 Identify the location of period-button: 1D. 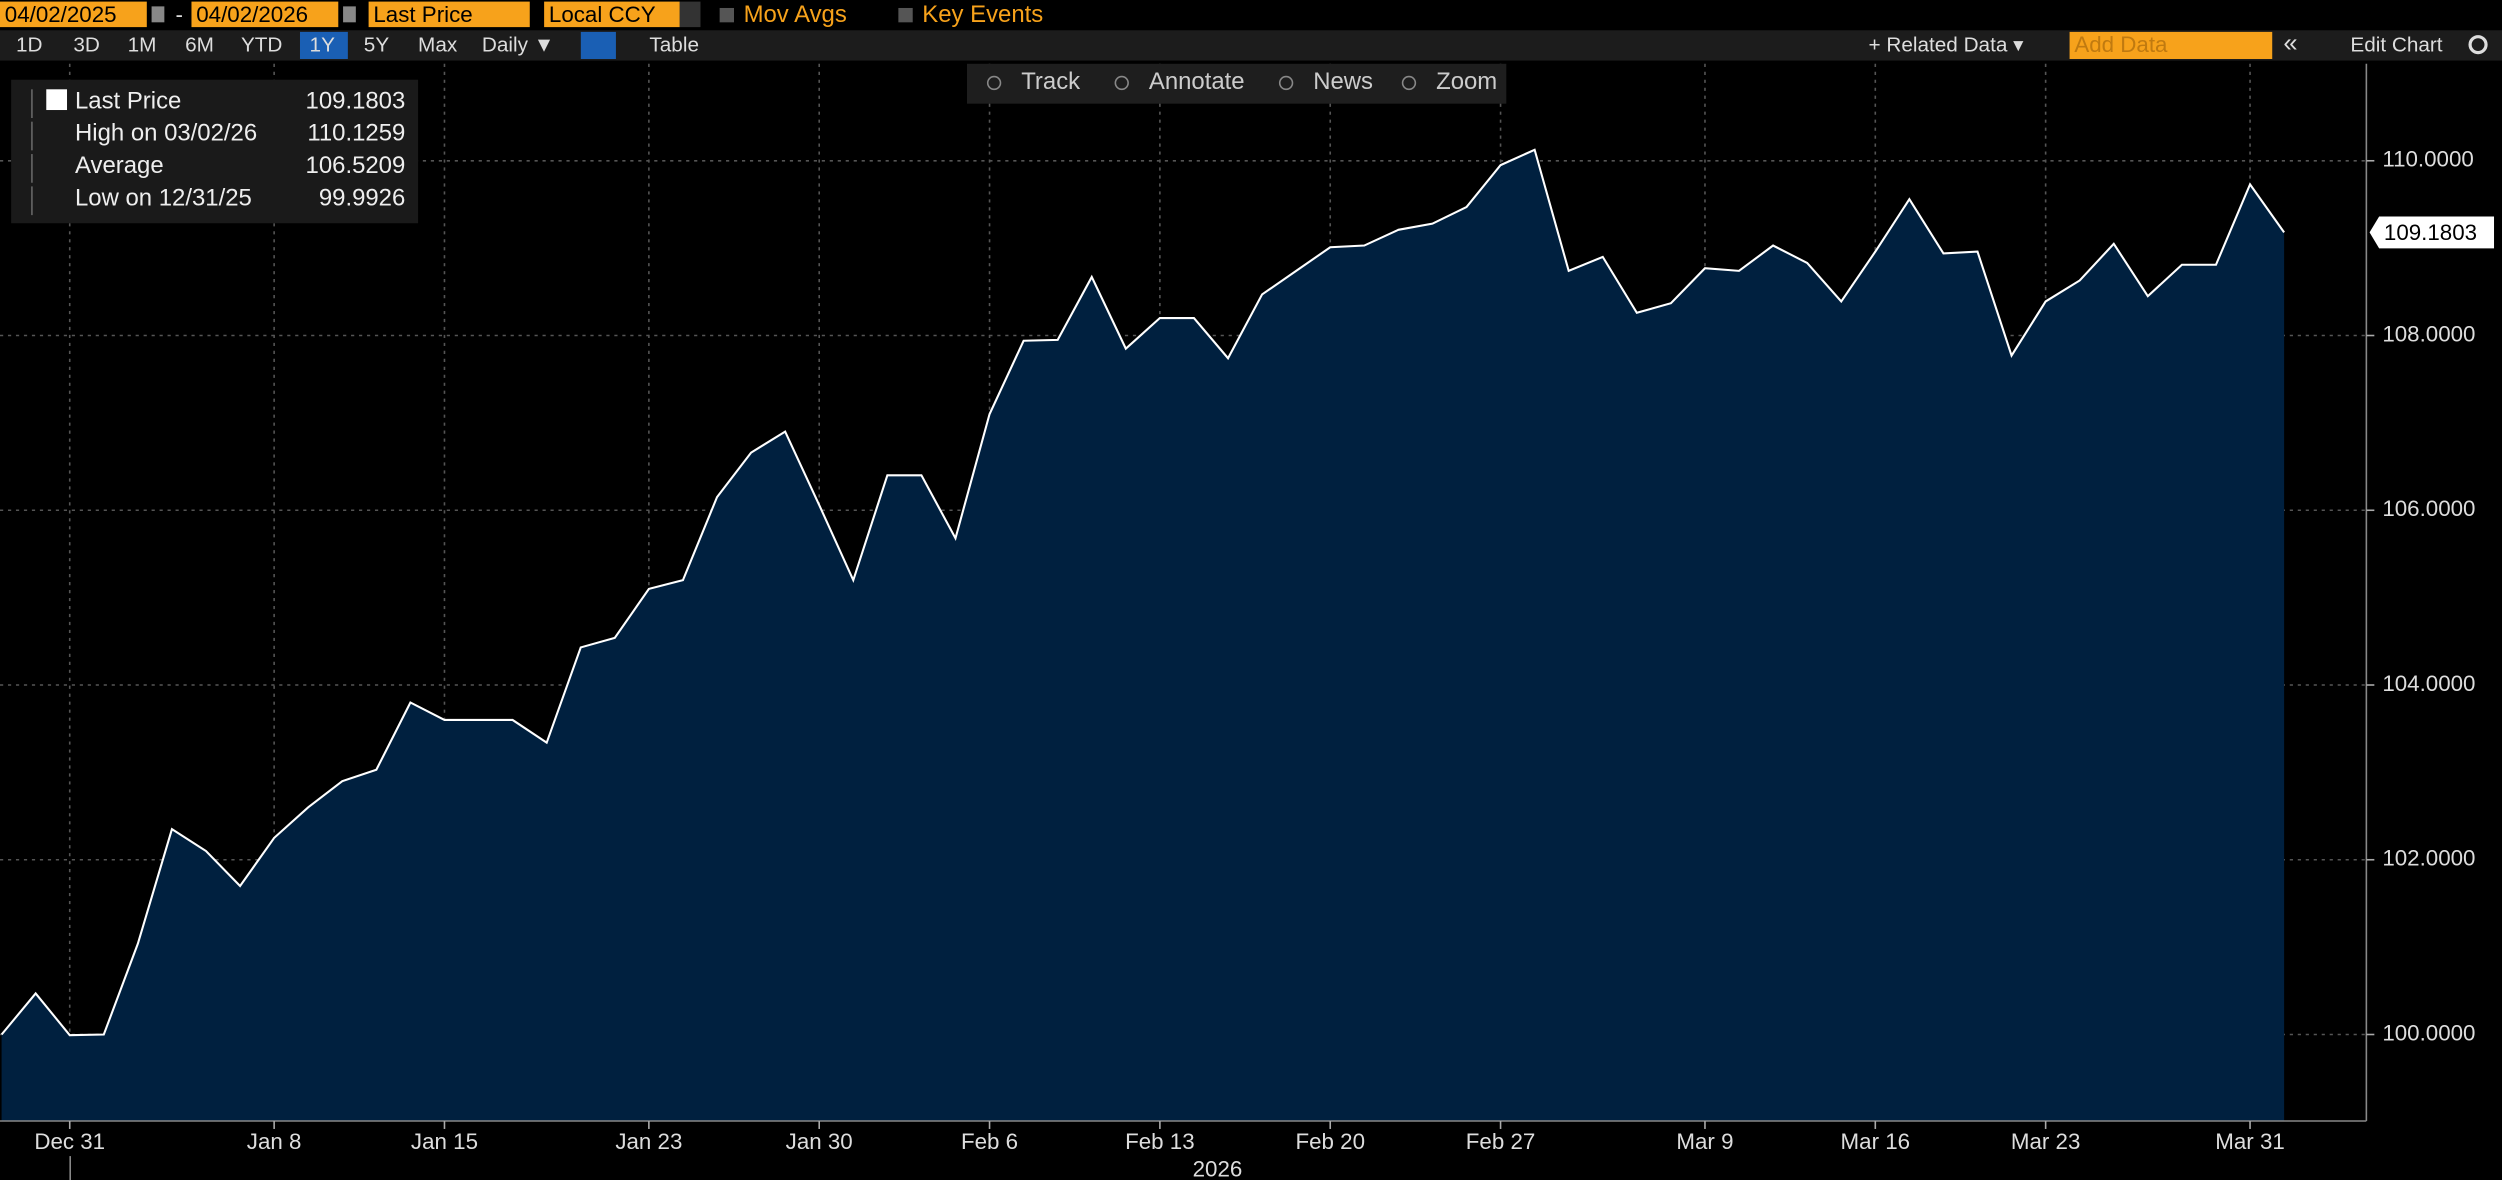
(29, 45).